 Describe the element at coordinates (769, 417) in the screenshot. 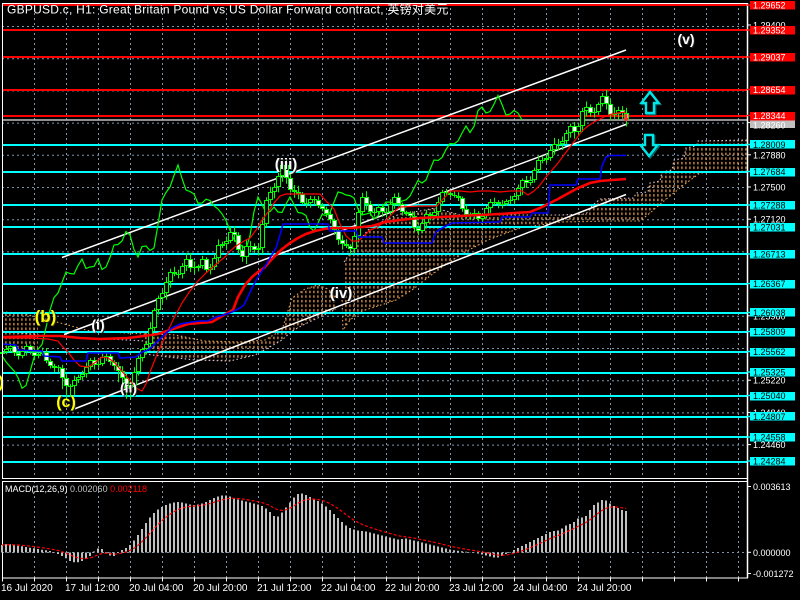

I see `svg-text: 1.24807` at that location.